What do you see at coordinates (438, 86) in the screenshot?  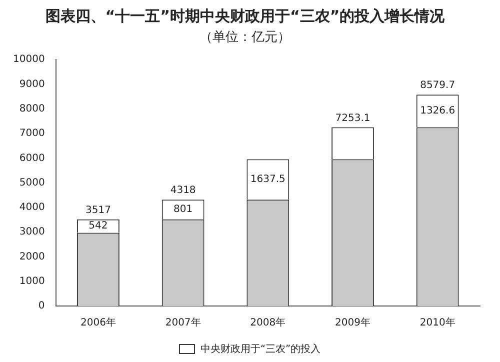 I see `total-label: 8579.7` at bounding box center [438, 86].